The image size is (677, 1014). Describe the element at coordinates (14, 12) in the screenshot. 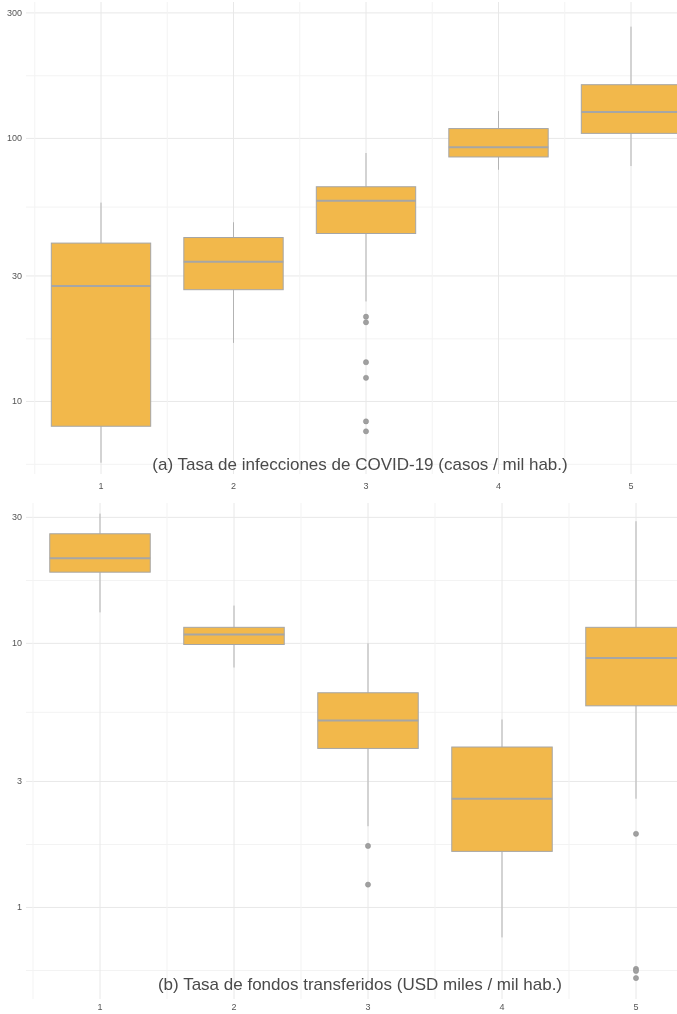

I see `y-tick-label: 300` at that location.